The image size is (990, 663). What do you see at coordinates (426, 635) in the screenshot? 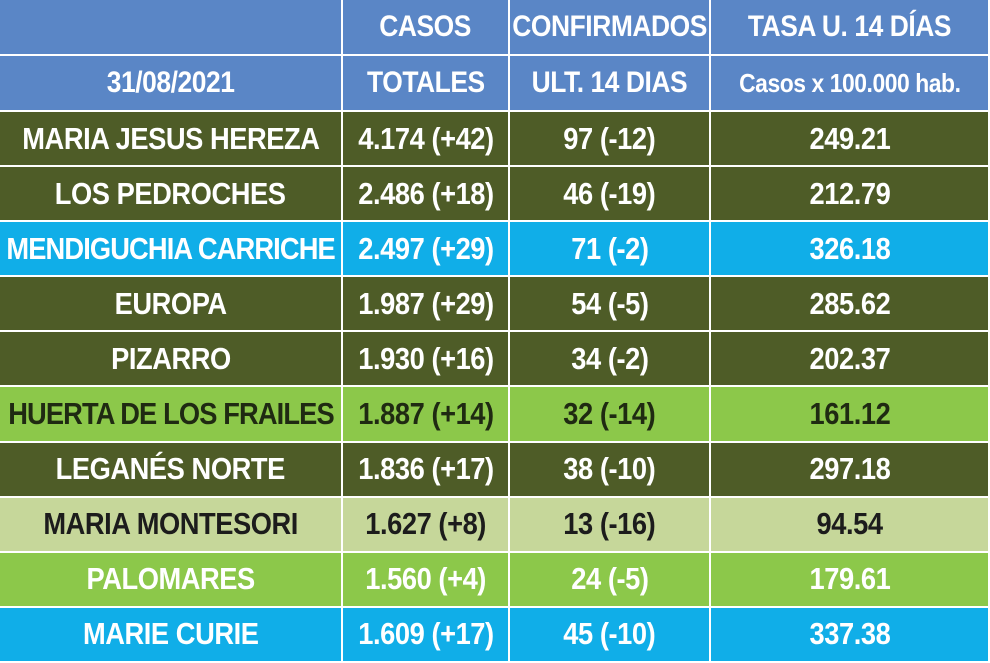
I see `row-casos-totales: 1.609 (+17)` at bounding box center [426, 635].